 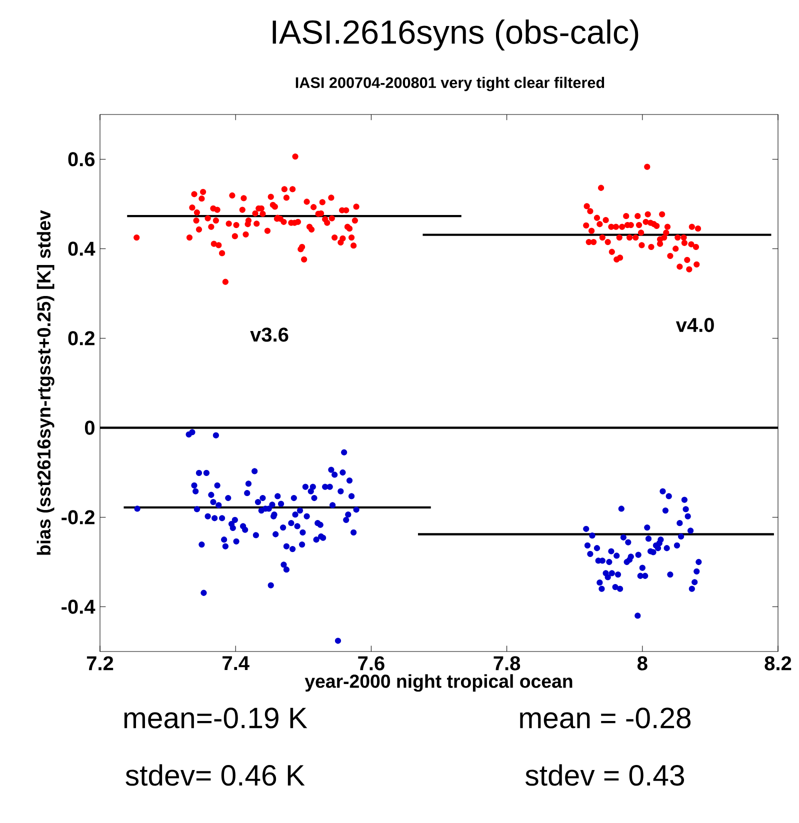 I want to click on y-tick-label: -0.4, so click(x=79, y=607).